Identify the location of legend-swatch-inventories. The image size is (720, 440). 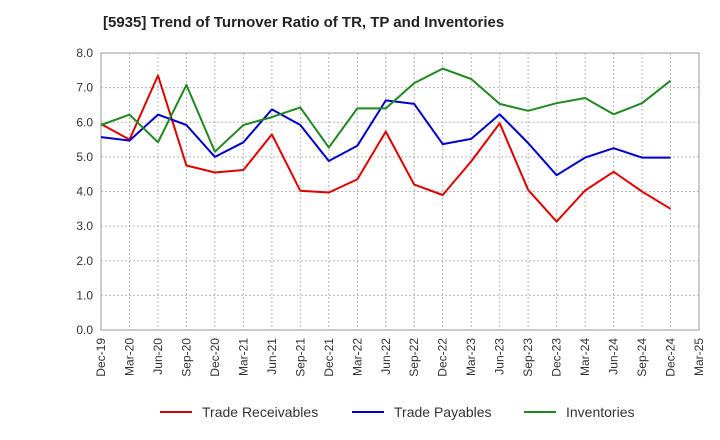
(540, 412).